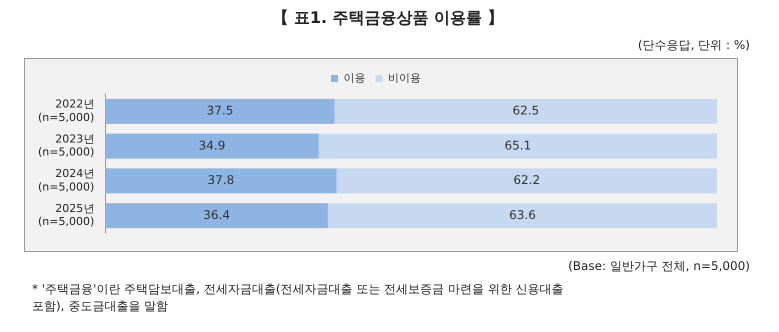 The image size is (779, 332). What do you see at coordinates (66, 215) in the screenshot?
I see `y-tick-label: 2025년 (n=5,000)` at bounding box center [66, 215].